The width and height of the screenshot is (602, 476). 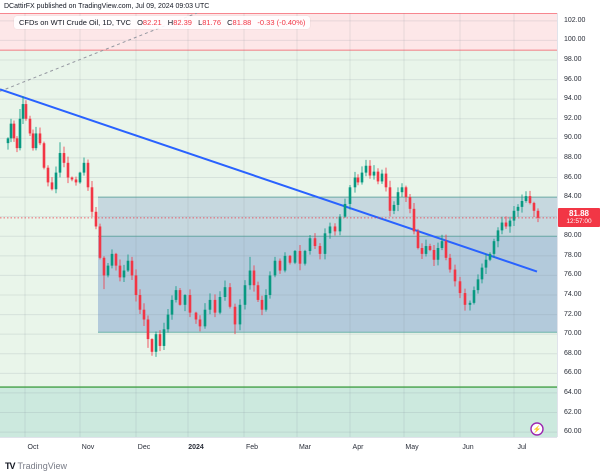 I want to click on time-tick-label: Feb, so click(x=252, y=447).